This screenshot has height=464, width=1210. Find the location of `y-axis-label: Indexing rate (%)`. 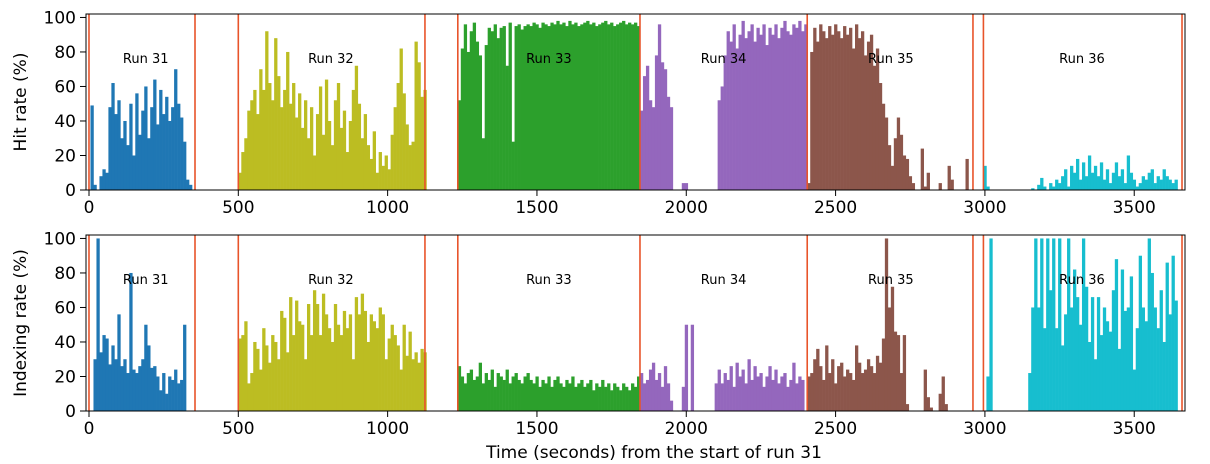

y-axis-label: Indexing rate (%) is located at coordinates (21, 323).